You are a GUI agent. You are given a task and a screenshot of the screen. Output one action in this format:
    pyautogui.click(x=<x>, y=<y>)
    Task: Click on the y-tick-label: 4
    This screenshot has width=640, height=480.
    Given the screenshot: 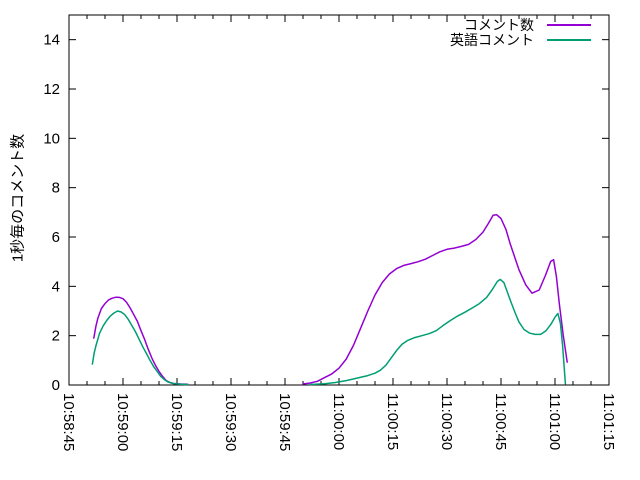 What is the action you would take?
    pyautogui.click(x=56, y=286)
    